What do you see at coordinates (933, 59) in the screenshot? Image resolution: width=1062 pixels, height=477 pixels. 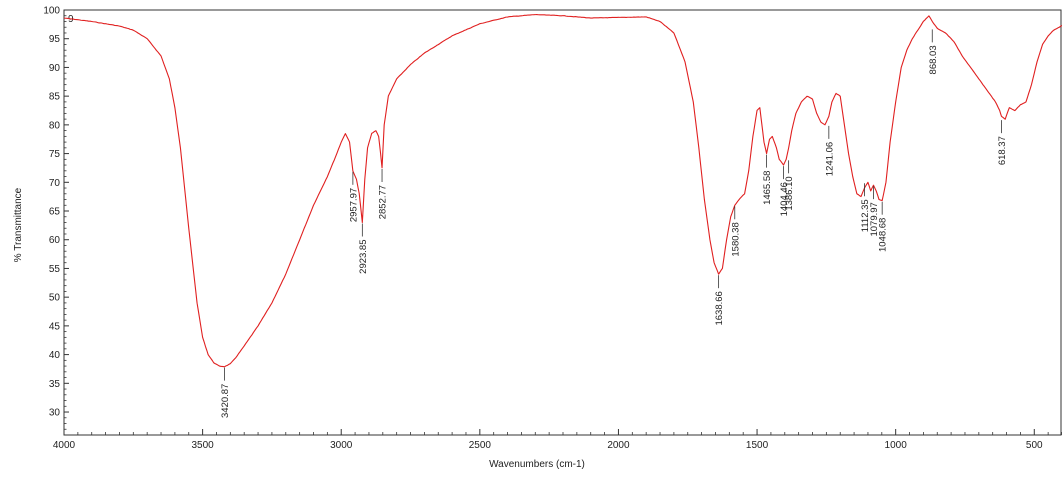 I see `peak-label: 868.03` at bounding box center [933, 59].